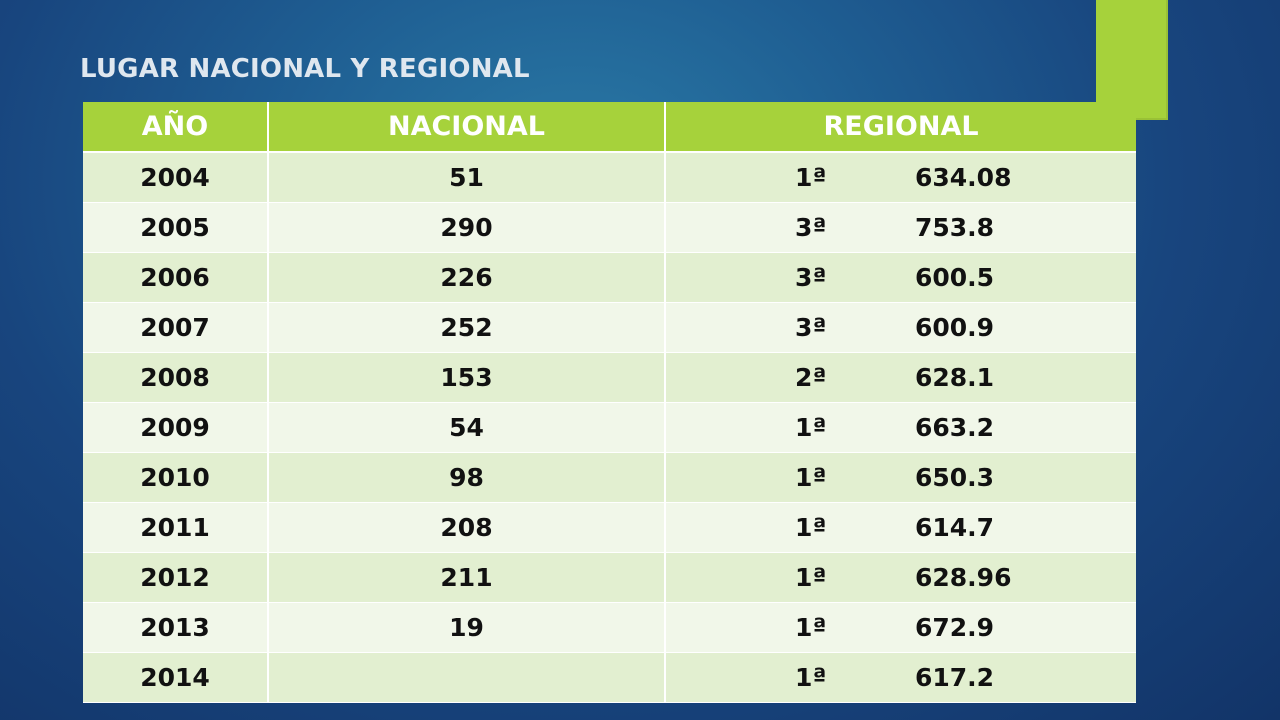 This screenshot has width=1280, height=720. I want to click on cell-regional: 1ª 672.9, so click(900, 627).